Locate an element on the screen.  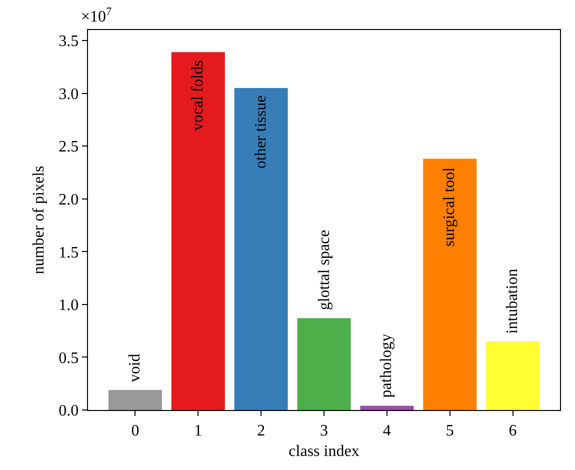
y-tick-label: 0.5 is located at coordinates (68, 358).